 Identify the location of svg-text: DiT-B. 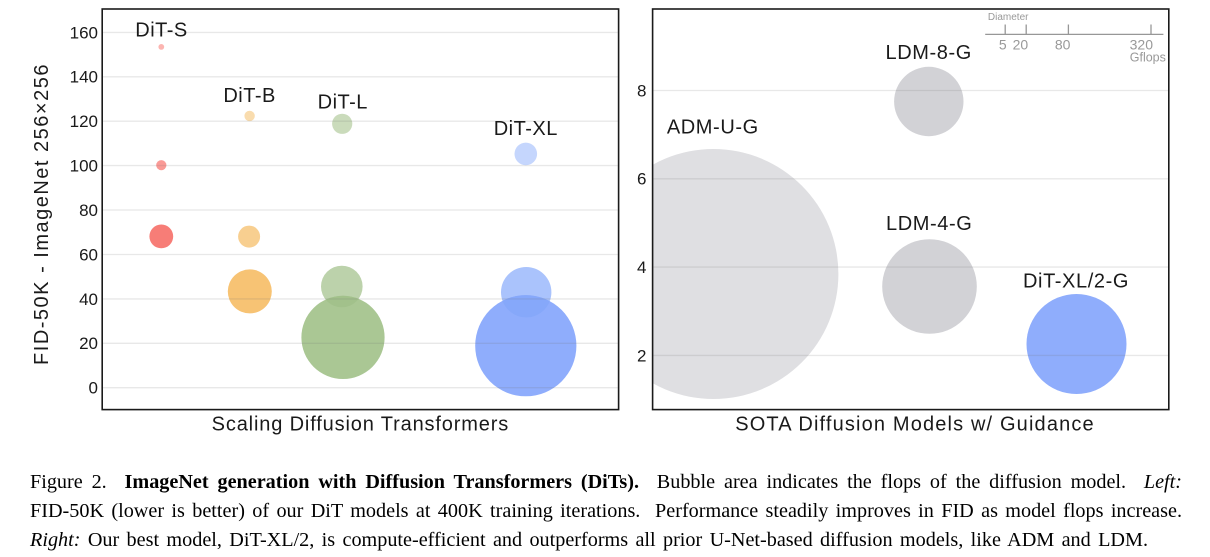
(249, 96).